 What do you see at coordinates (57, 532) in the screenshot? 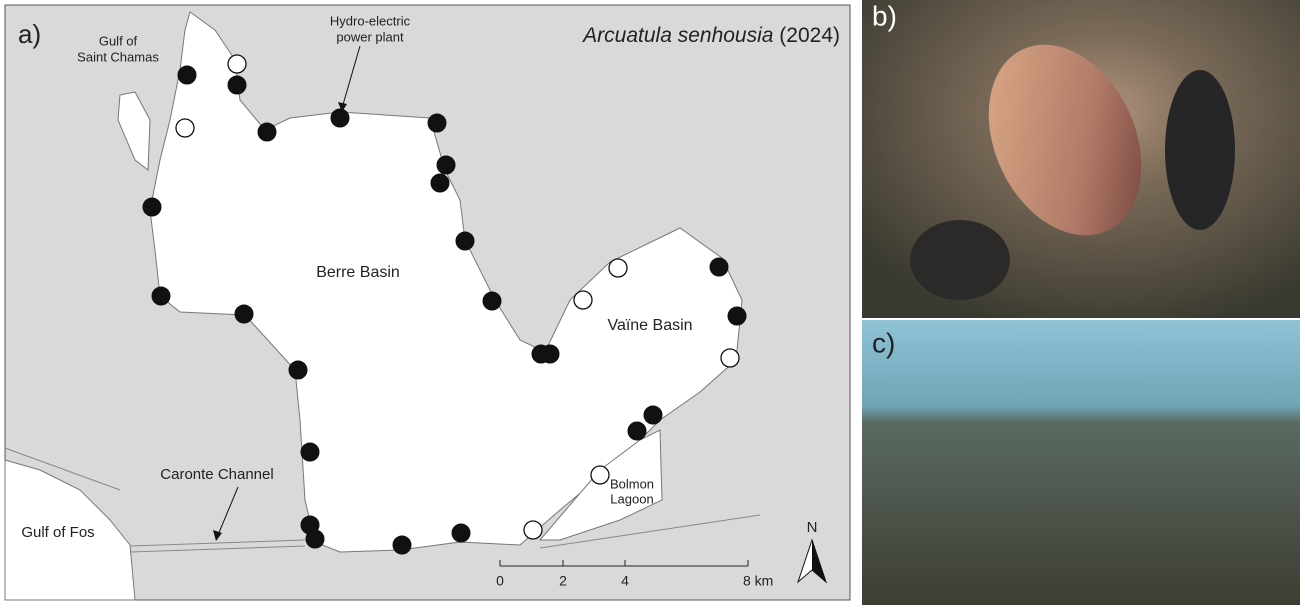
I see `place-label: Gulf of Fos` at bounding box center [57, 532].